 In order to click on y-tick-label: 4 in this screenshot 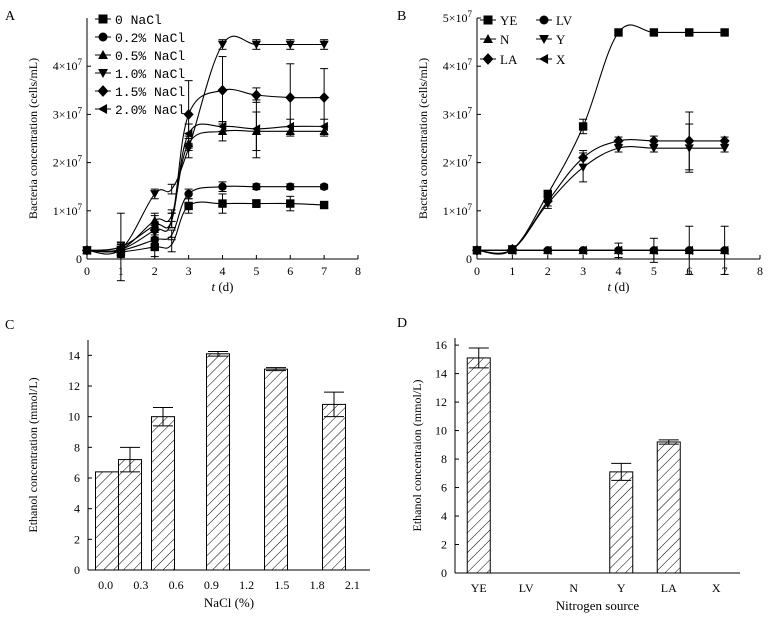, I will do `click(77, 509)`.